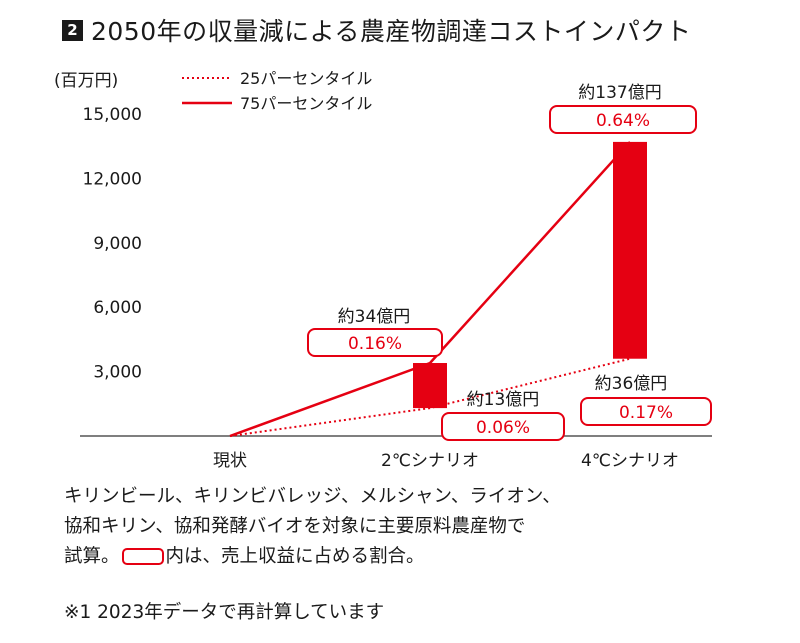 Image resolution: width=800 pixels, height=643 pixels. What do you see at coordinates (630, 461) in the screenshot?
I see `x-category-label: 4℃シナリオ` at bounding box center [630, 461].